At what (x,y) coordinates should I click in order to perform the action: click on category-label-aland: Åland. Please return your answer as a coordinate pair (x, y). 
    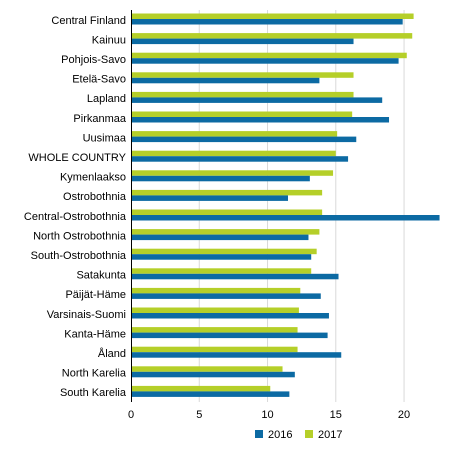
    Looking at the image, I should click on (112, 353).